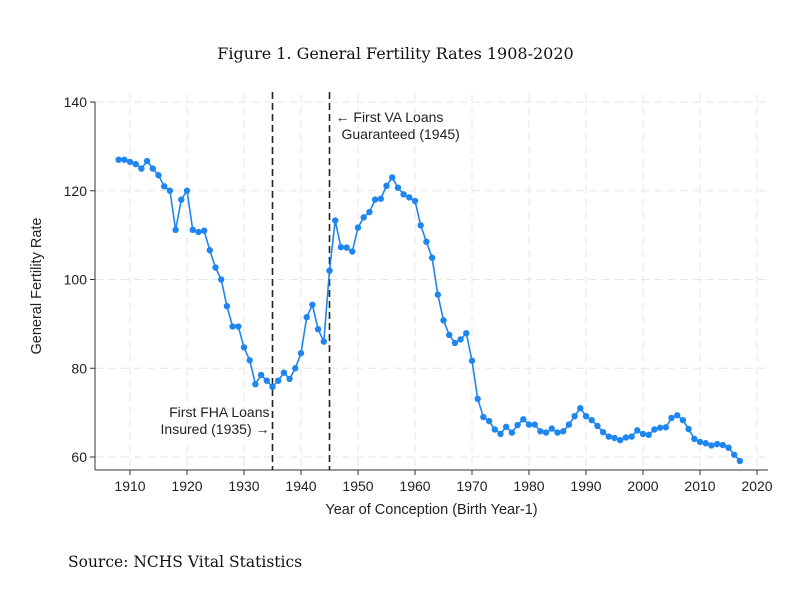 The height and width of the screenshot is (593, 791). Describe the element at coordinates (300, 486) in the screenshot. I see `x-tick-label: 1940` at that location.